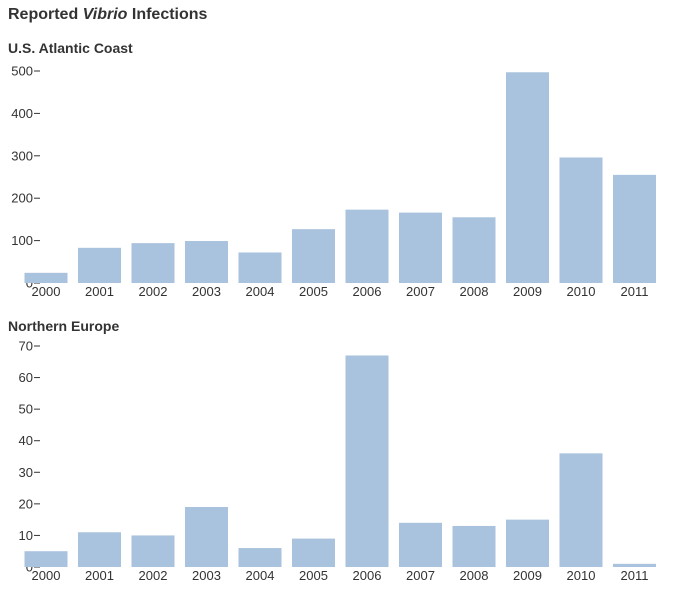 The image size is (696, 594). I want to click on atlantic-ytick-label: 400, so click(22, 113).